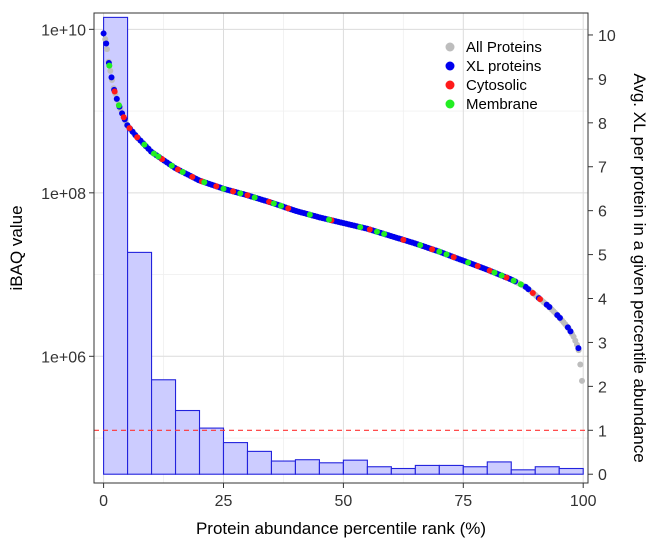 This screenshot has height=538, width=649. I want to click on right-tick-label: 9, so click(602, 80).